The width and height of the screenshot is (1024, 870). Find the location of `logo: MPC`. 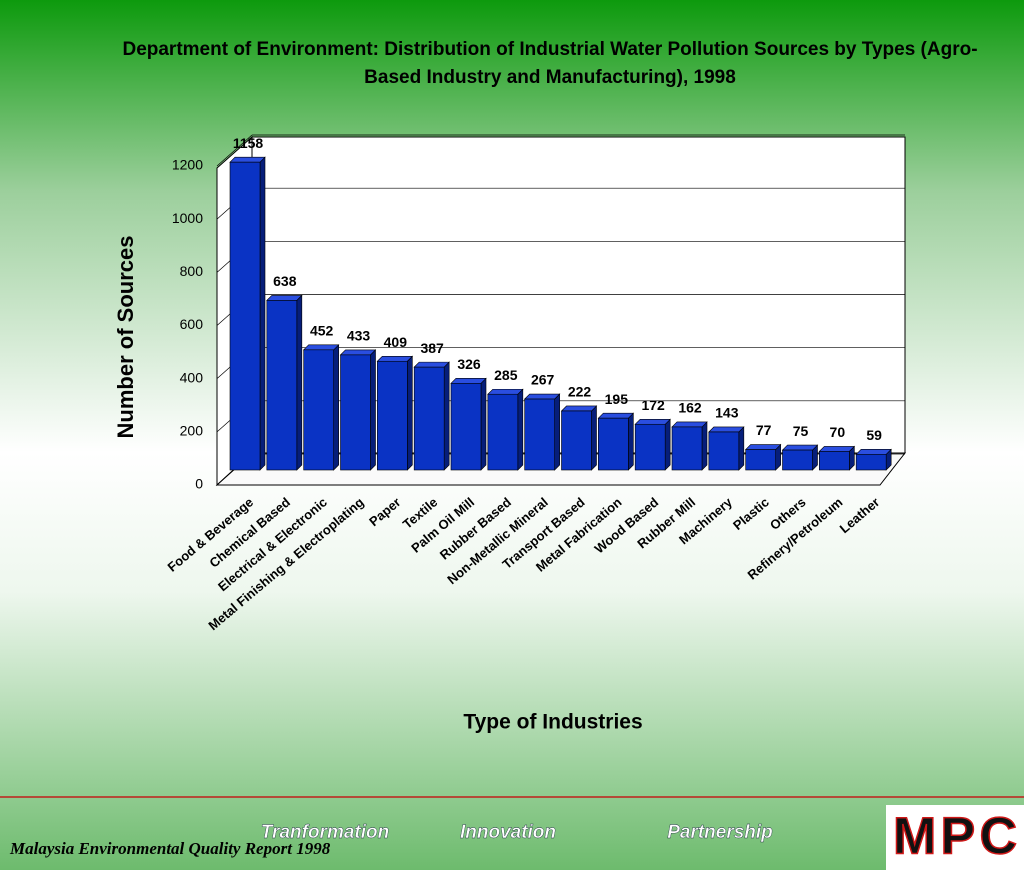

logo: MPC is located at coordinates (955, 837).